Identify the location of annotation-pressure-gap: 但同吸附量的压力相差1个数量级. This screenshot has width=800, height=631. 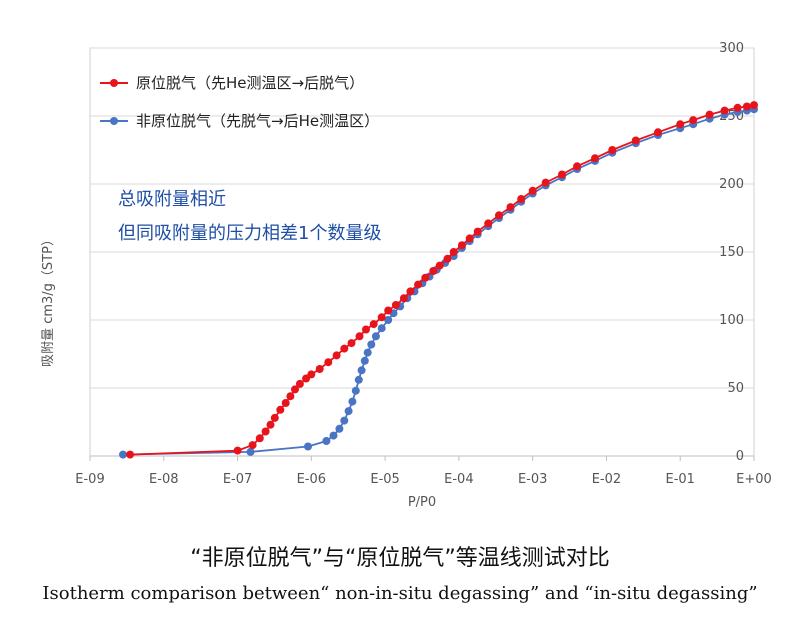
(249, 233).